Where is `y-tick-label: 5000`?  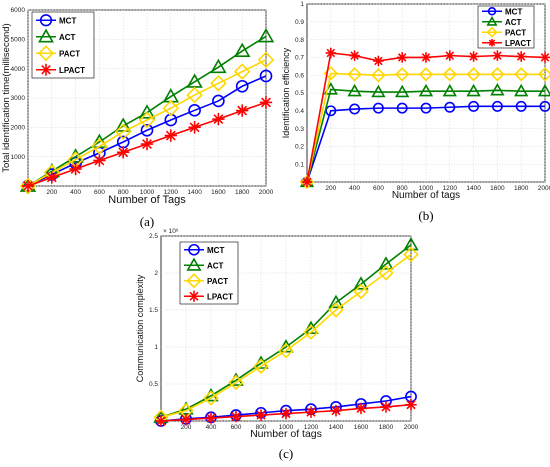 y-tick-label: 5000 is located at coordinates (18, 40).